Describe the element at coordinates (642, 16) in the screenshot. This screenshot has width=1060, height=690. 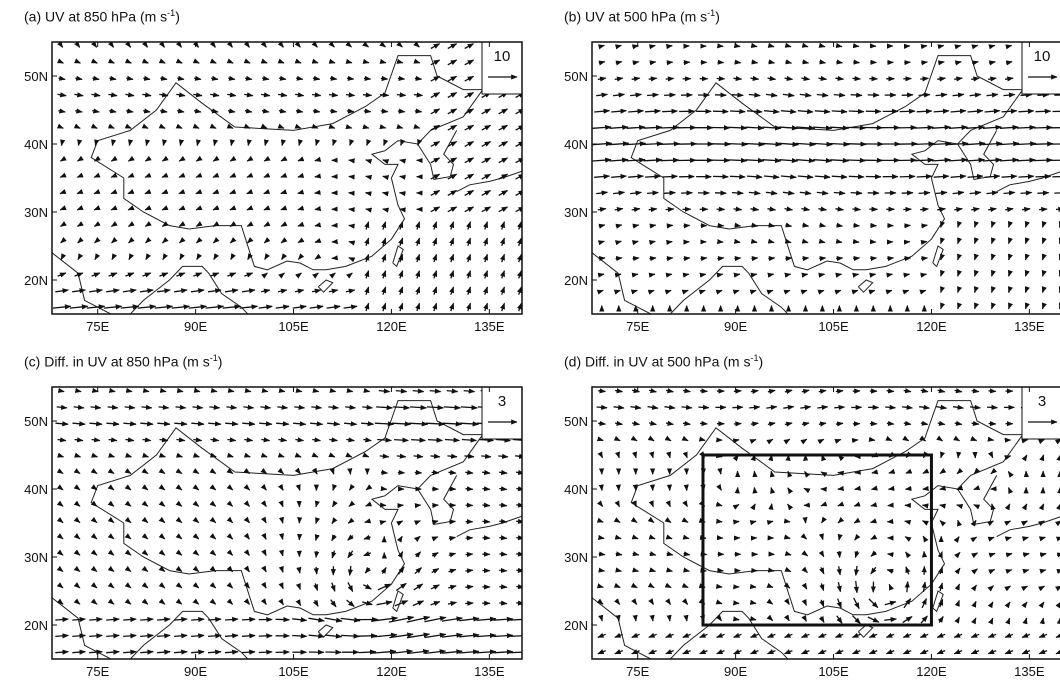
I see `panel-title: (b) UV at 500 hPa (m s-1)` at that location.